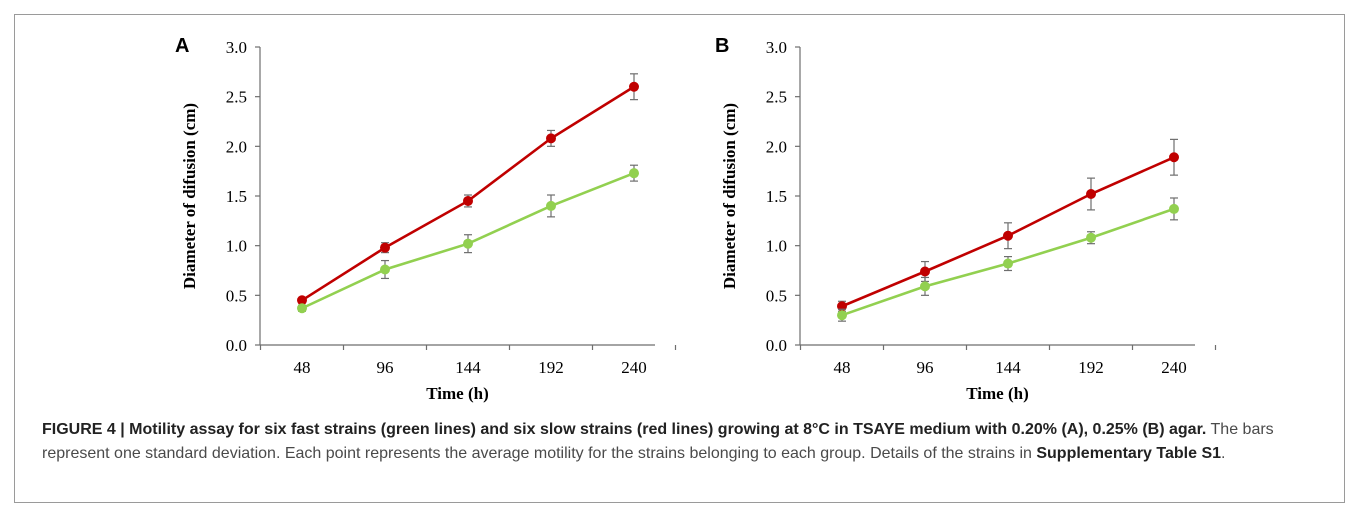 Image resolution: width=1358 pixels, height=514 pixels. Describe the element at coordinates (468, 367) in the screenshot. I see `chart-a-x-tick-label: 144` at that location.